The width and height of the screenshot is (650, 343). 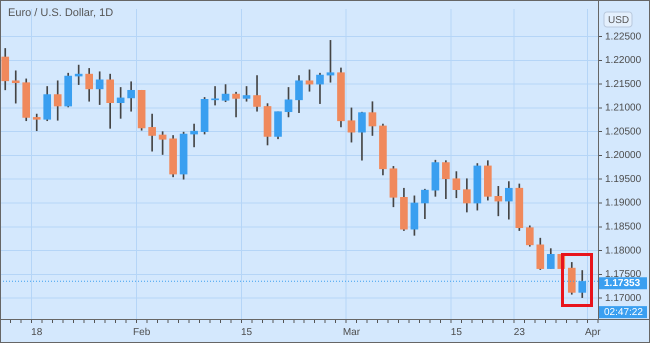 I want to click on y-tick-label: 1.22000, so click(x=623, y=60).